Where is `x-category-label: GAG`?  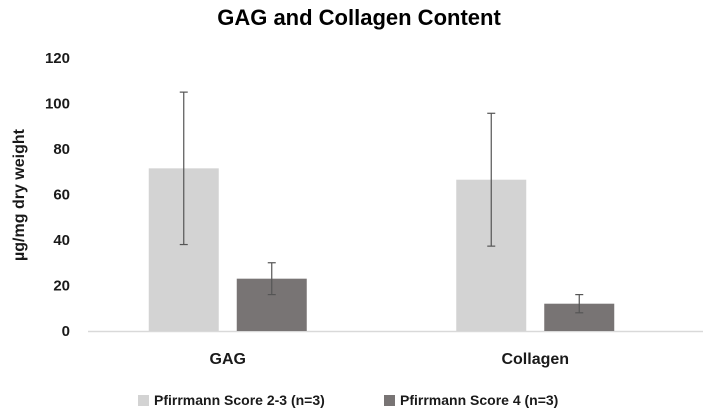
x-category-label: GAG is located at coordinates (228, 359).